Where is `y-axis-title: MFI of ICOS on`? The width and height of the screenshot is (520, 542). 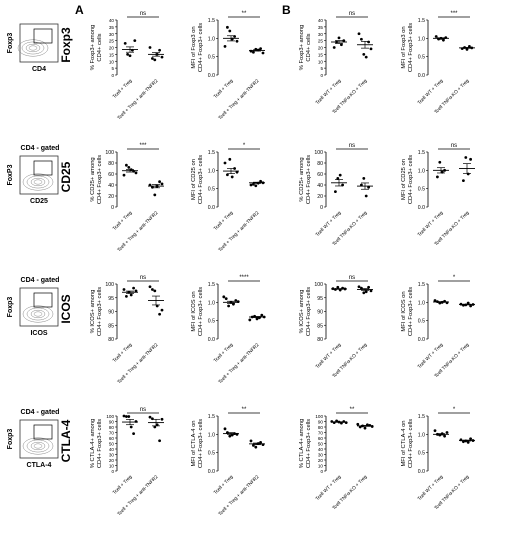
y-axis-title: MFI of ICOS on is located at coordinates (194, 311).